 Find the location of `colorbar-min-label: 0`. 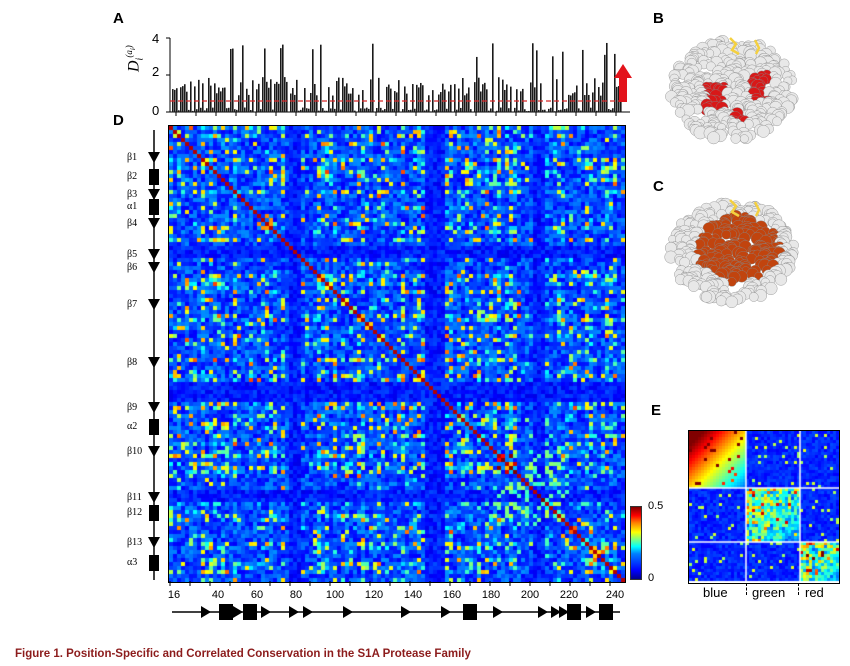

colorbar-min-label: 0 is located at coordinates (651, 578).